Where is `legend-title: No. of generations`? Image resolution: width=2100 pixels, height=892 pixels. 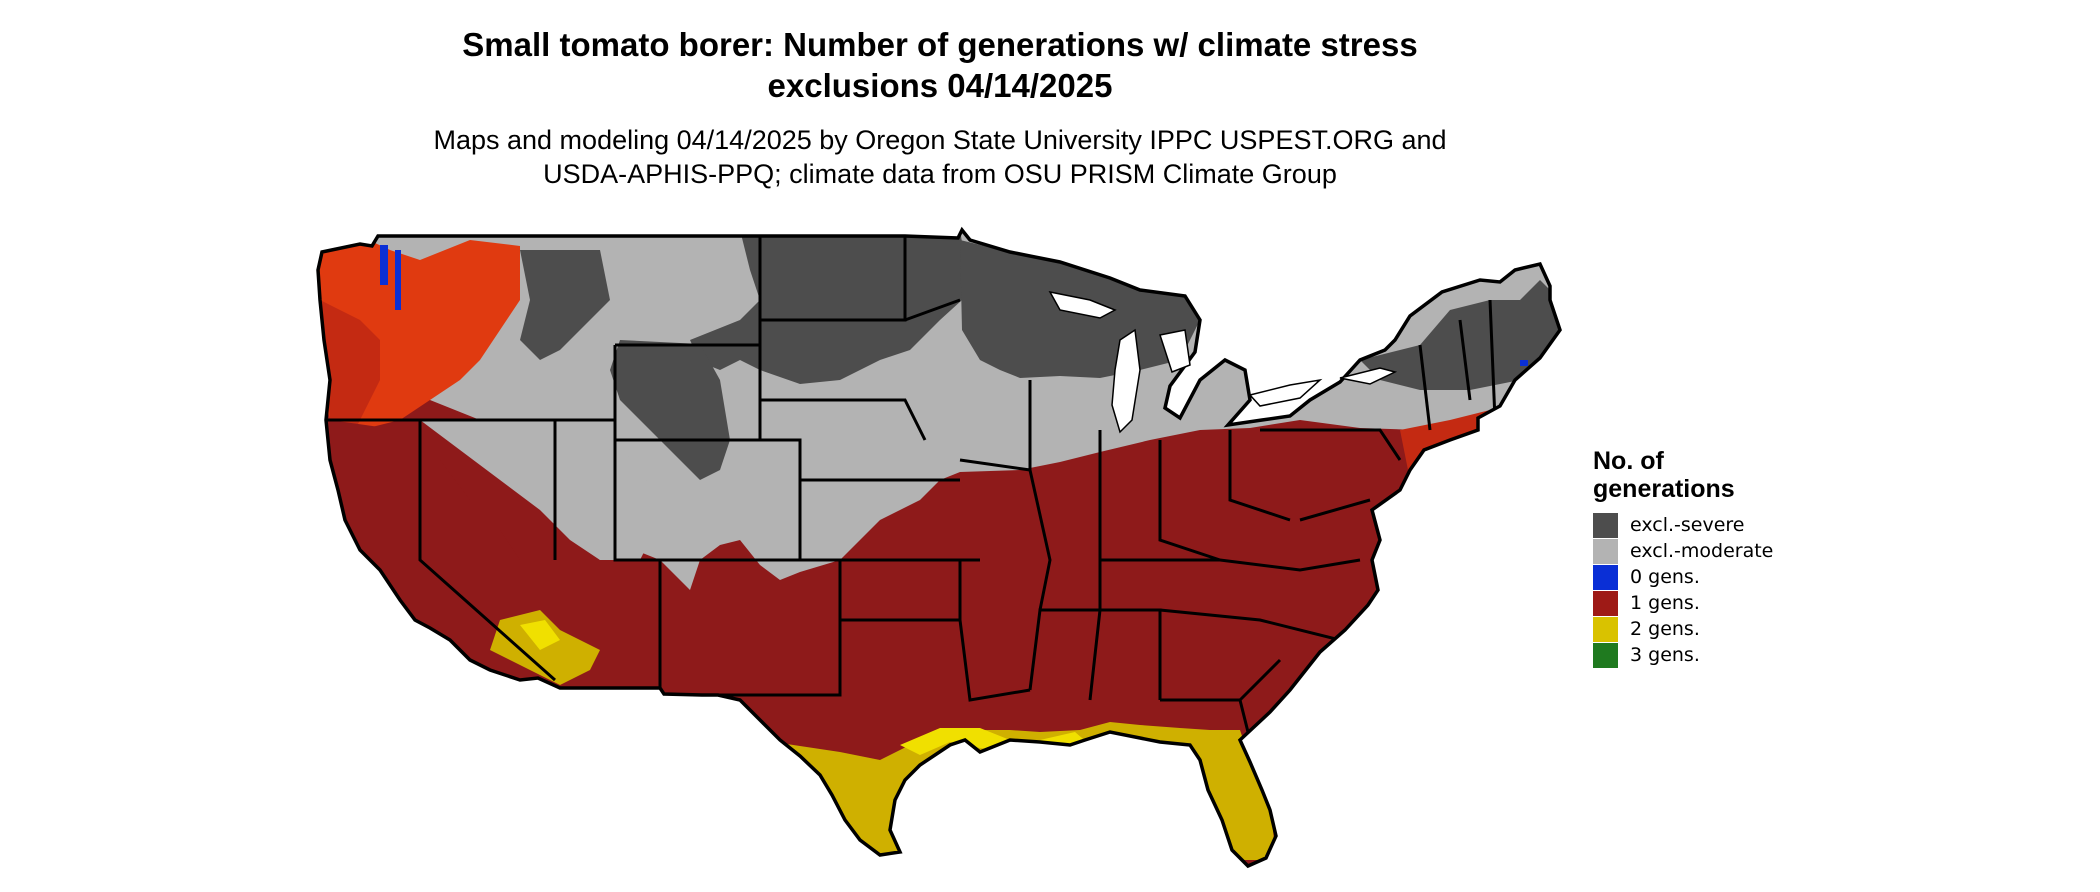 legend-title: No. of generations is located at coordinates (1703, 475).